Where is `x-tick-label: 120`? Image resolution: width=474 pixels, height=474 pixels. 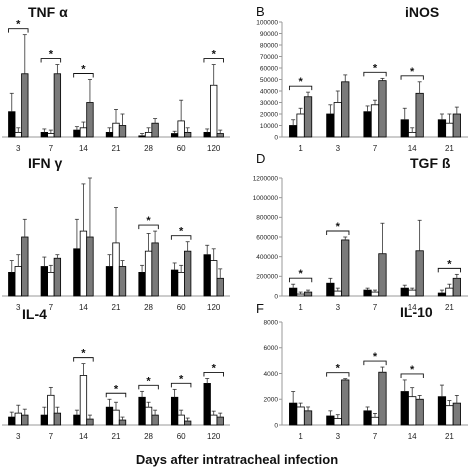
x-tick-label: 120 is located at coordinates (214, 148).